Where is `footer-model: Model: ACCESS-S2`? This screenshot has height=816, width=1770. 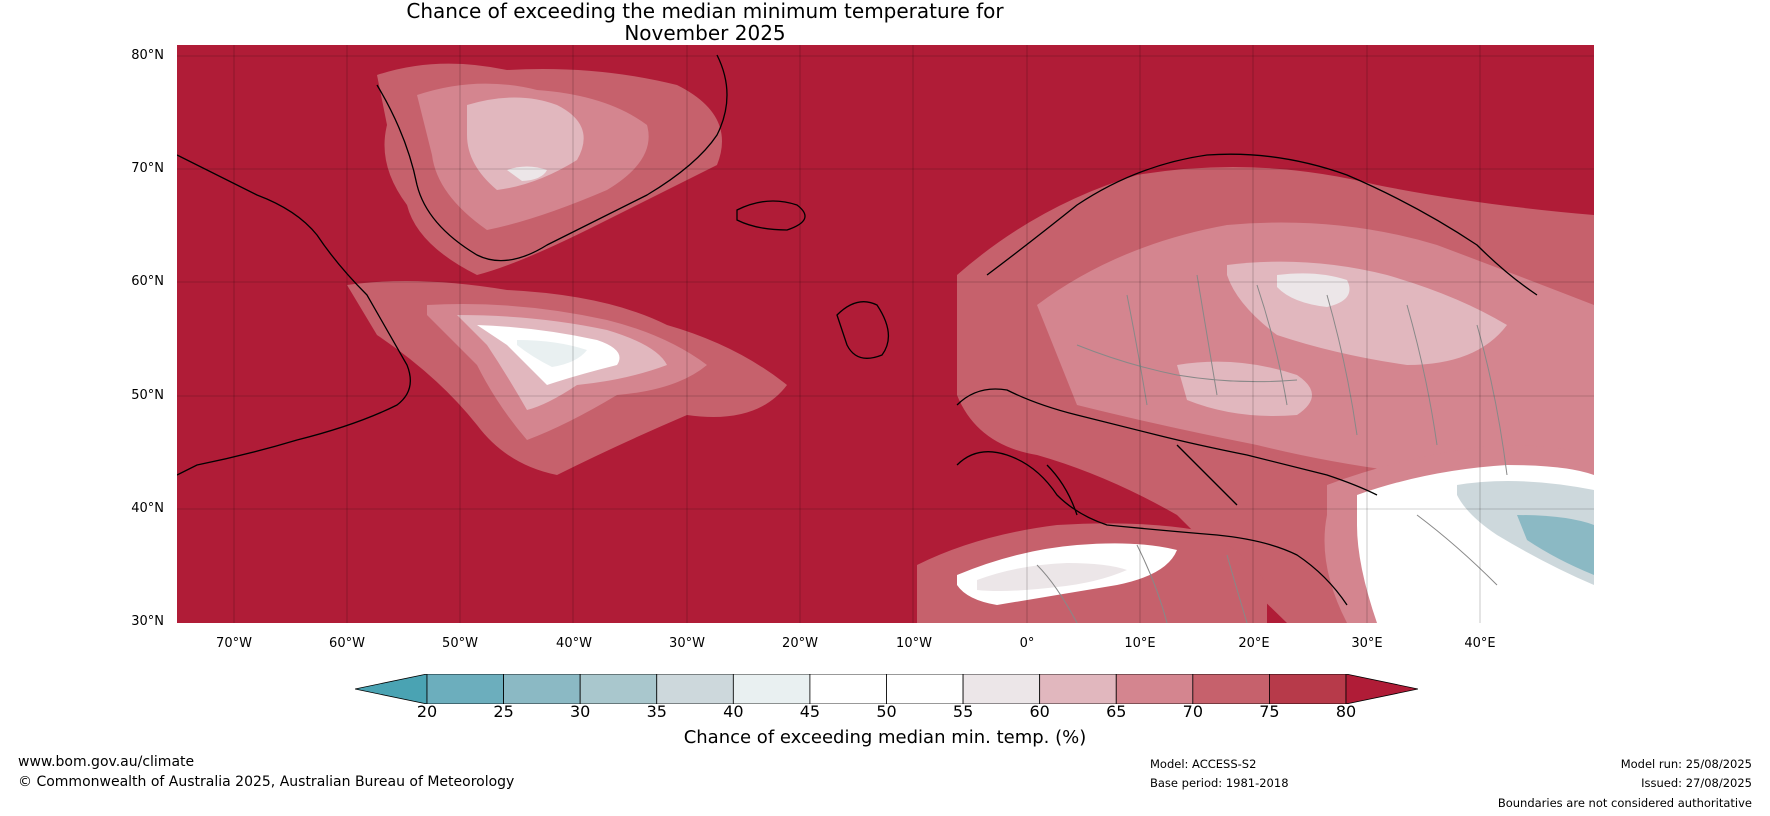
footer-model: Model: ACCESS-S2 is located at coordinates (1203, 764).